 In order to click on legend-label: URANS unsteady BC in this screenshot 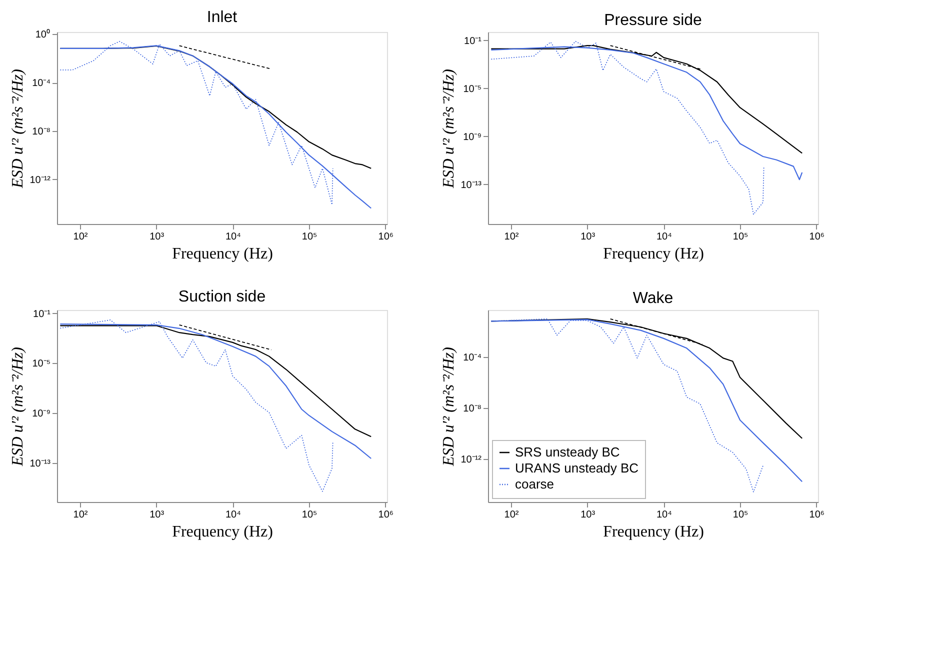, I will do `click(577, 468)`.